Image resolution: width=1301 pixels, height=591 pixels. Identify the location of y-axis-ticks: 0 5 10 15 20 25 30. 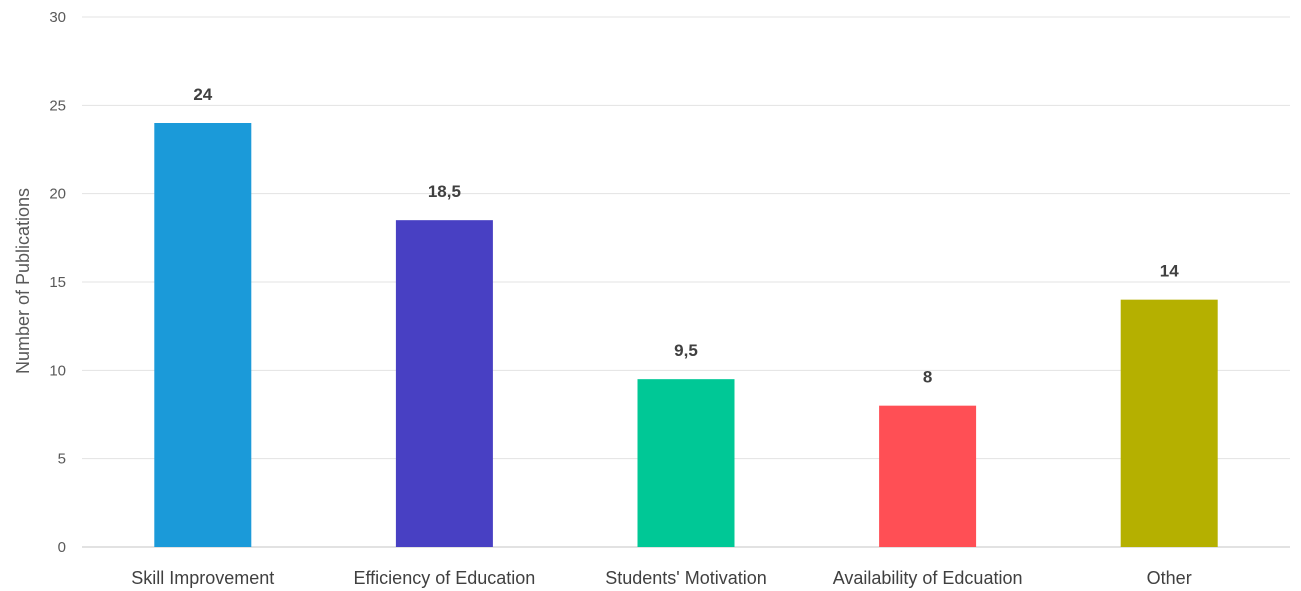
(57, 282).